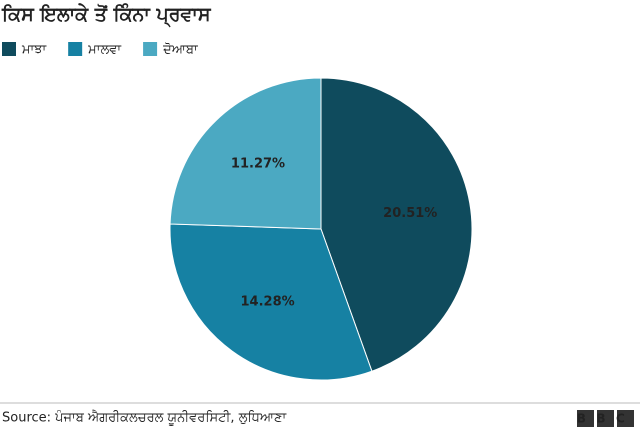 The height and width of the screenshot is (430, 640). Describe the element at coordinates (34, 50) in the screenshot. I see `legend-label: ਮਾਝਾ` at that location.